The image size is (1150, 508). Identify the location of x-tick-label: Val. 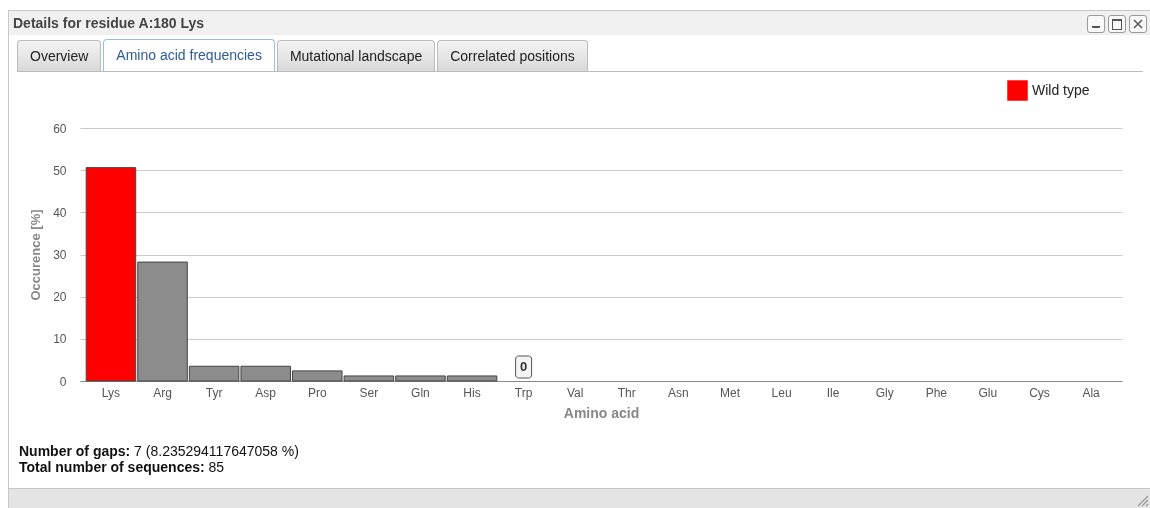
(575, 392).